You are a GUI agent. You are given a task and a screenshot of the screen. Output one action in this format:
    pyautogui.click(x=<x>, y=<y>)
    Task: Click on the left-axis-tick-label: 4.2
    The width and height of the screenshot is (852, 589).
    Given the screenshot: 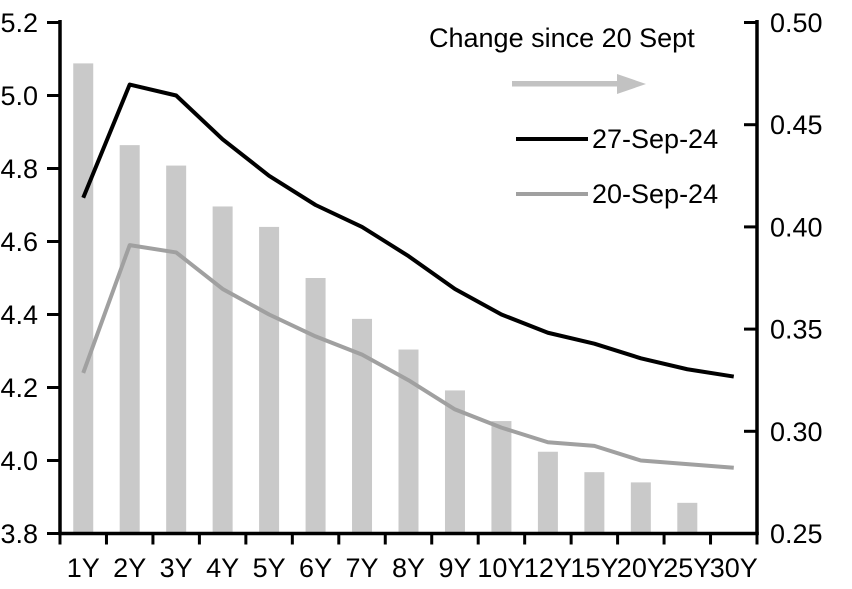 What is the action you would take?
    pyautogui.click(x=19, y=388)
    